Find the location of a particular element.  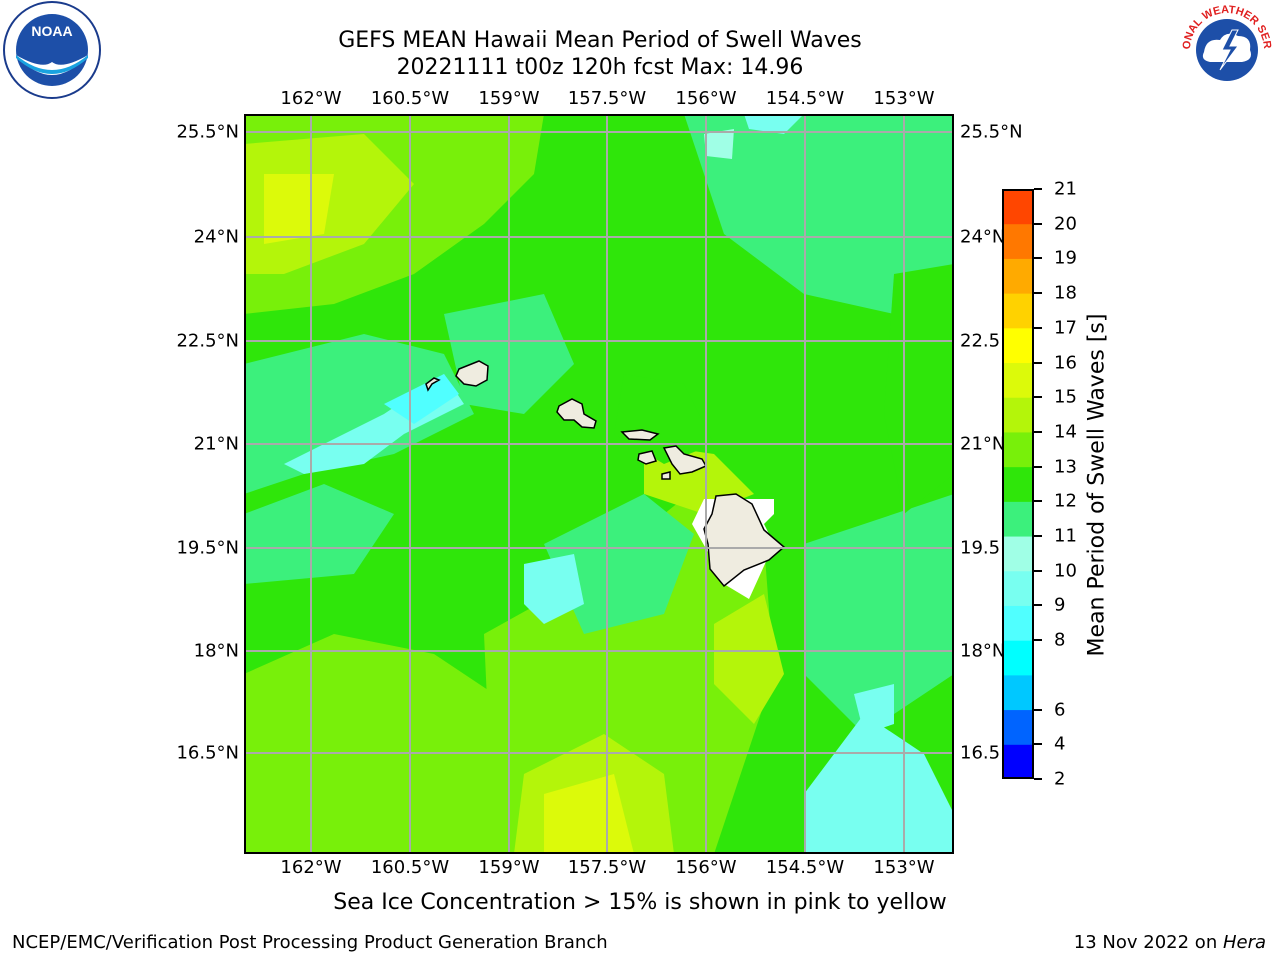

colorbar-tick-label: 20 is located at coordinates (1065, 224).